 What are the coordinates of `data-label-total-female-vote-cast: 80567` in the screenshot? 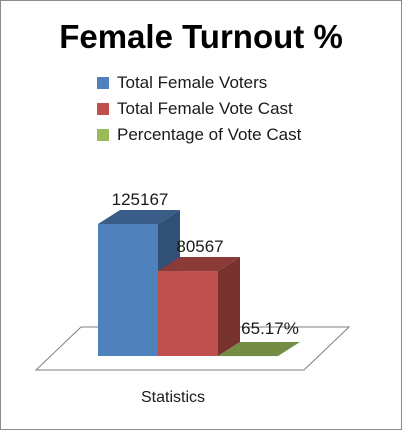 It's located at (199, 246).